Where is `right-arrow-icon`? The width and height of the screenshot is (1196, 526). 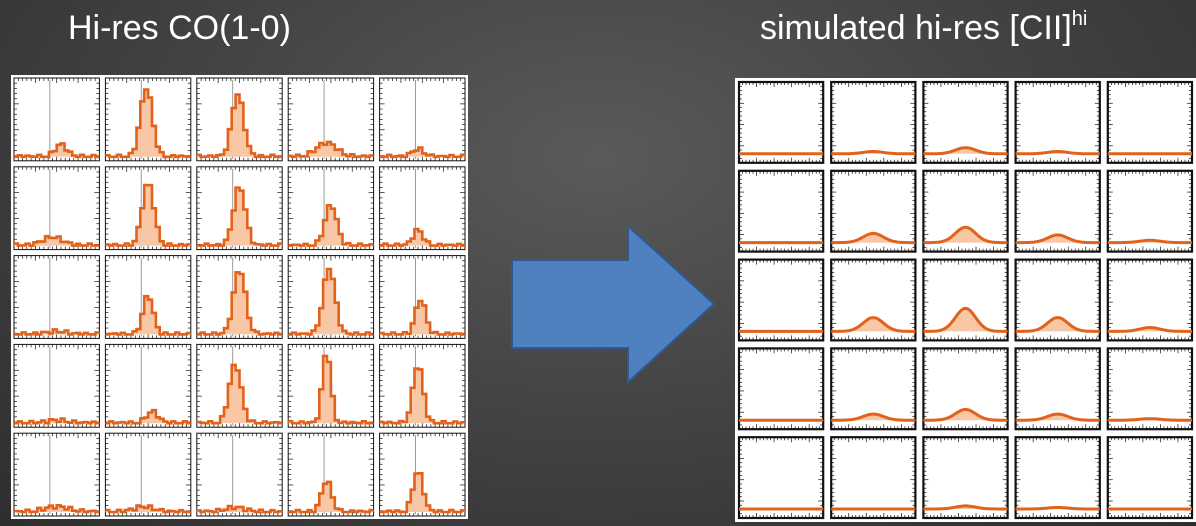
right-arrow-icon is located at coordinates (613, 304).